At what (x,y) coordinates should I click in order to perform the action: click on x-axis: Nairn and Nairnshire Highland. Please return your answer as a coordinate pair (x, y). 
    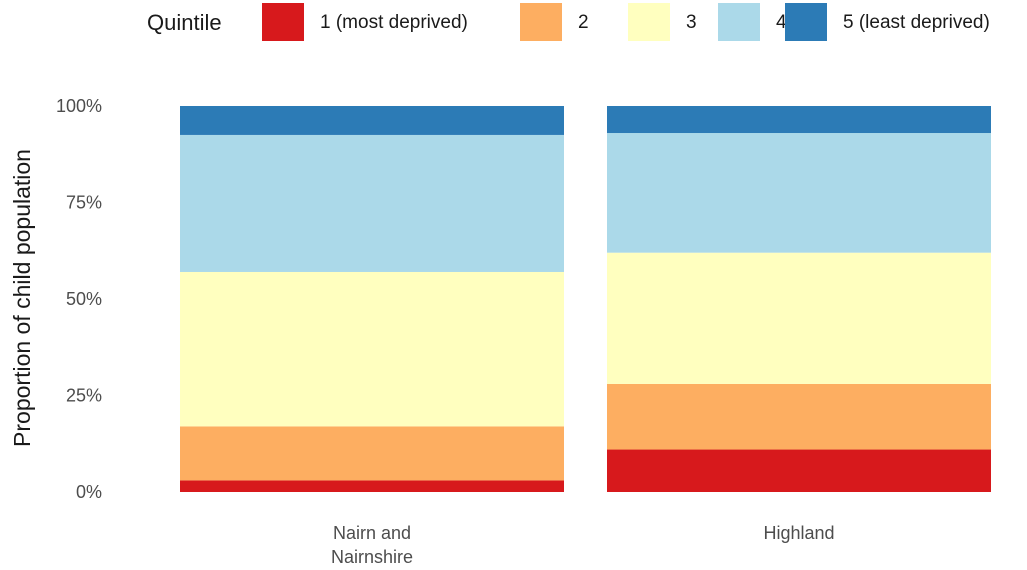
    Looking at the image, I should click on (583, 545).